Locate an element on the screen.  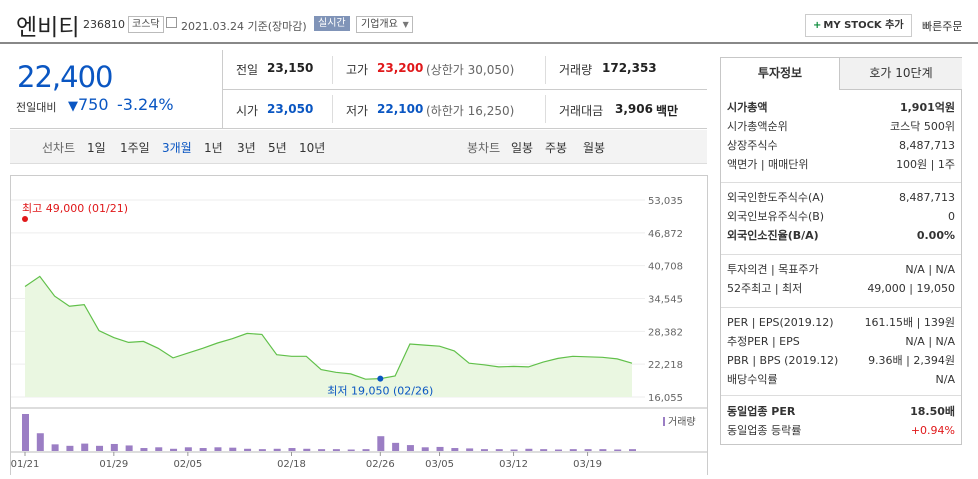
info-row: 배당수익률 N/A is located at coordinates (841, 380).